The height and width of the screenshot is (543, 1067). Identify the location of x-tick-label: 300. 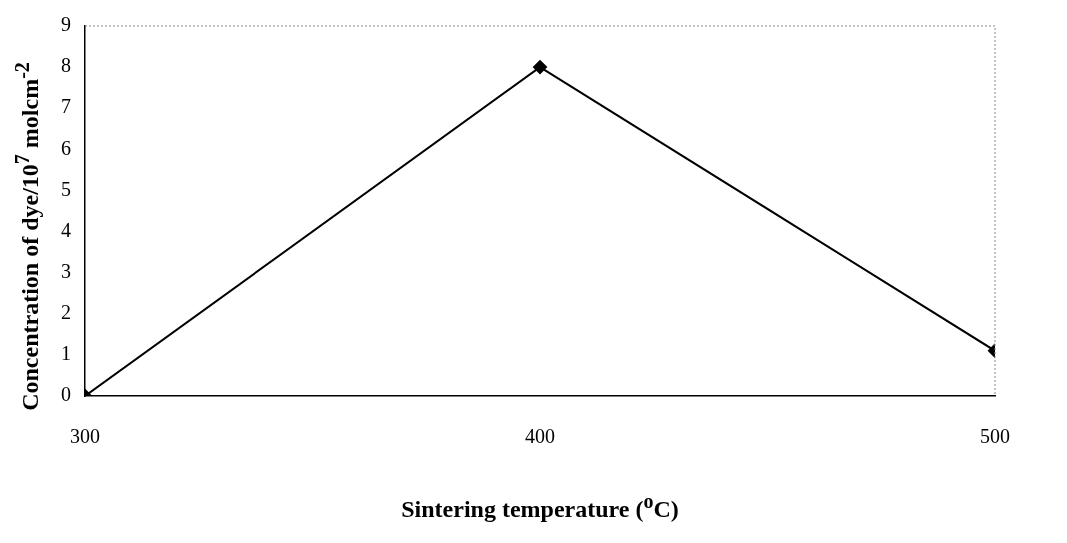
(85, 436).